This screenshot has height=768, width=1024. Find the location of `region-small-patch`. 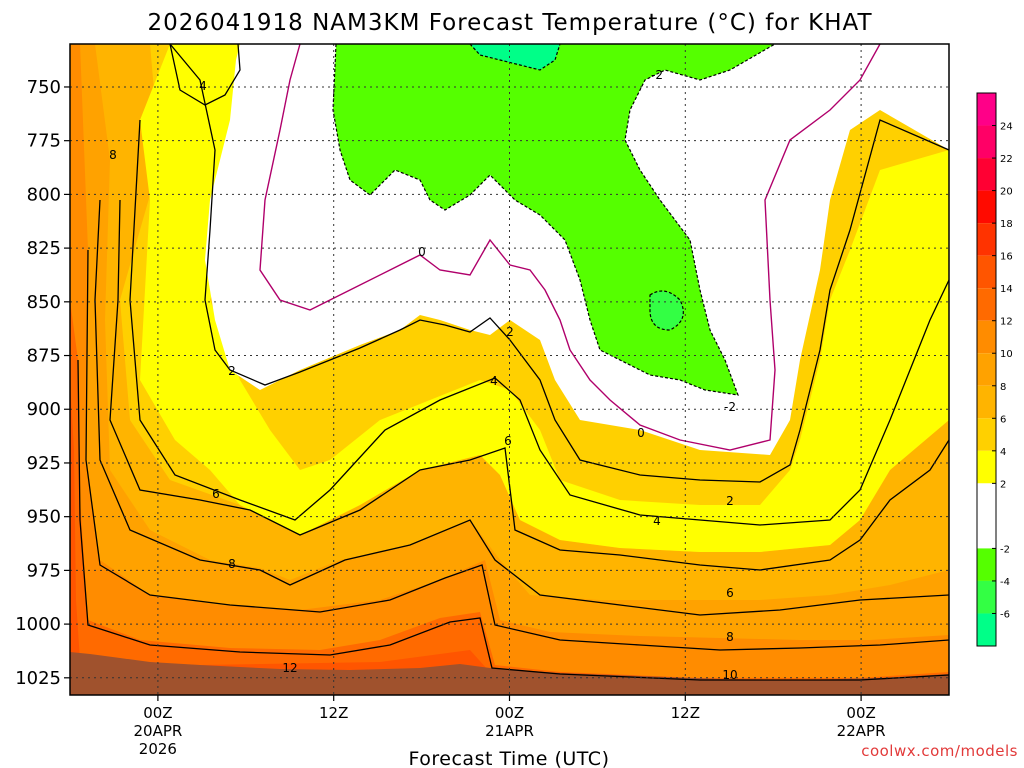

region-small-patch is located at coordinates (667, 310).